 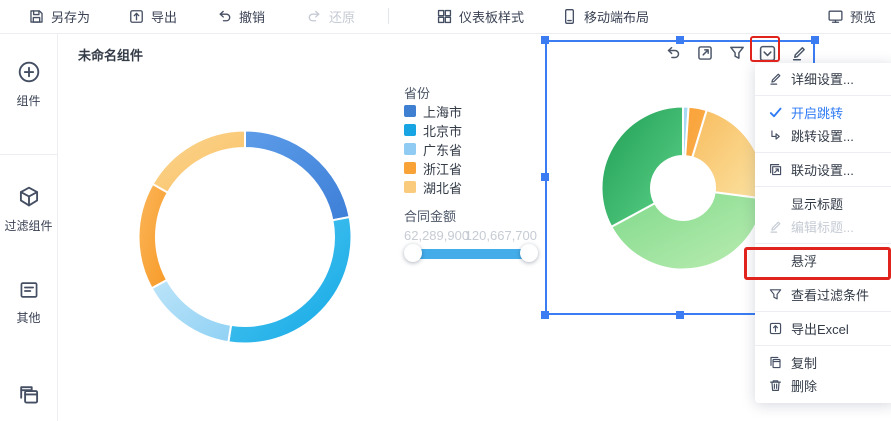 I want to click on widget-more-dropdown-button, so click(x=767, y=53).